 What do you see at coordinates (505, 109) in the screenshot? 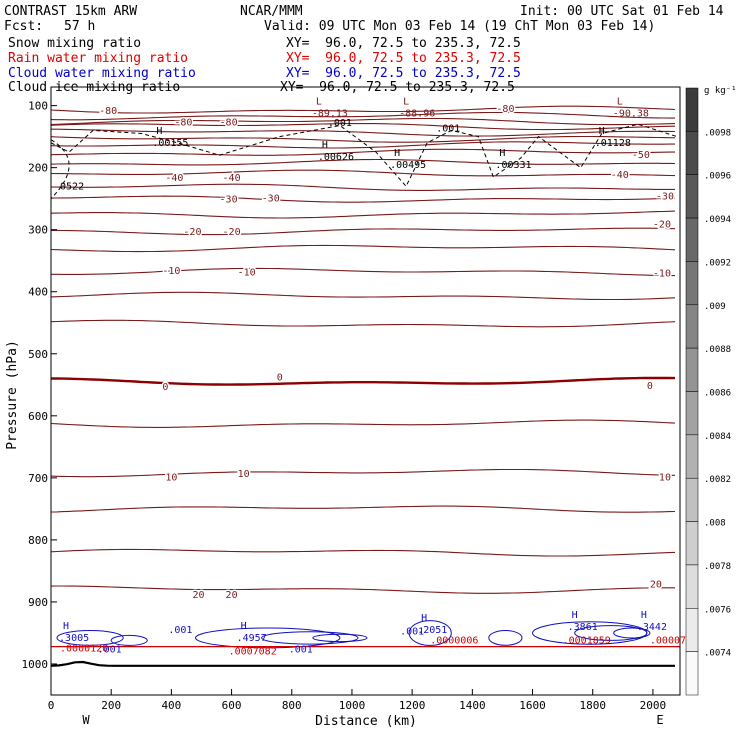
I see `isotherm-label: -80` at bounding box center [505, 109].